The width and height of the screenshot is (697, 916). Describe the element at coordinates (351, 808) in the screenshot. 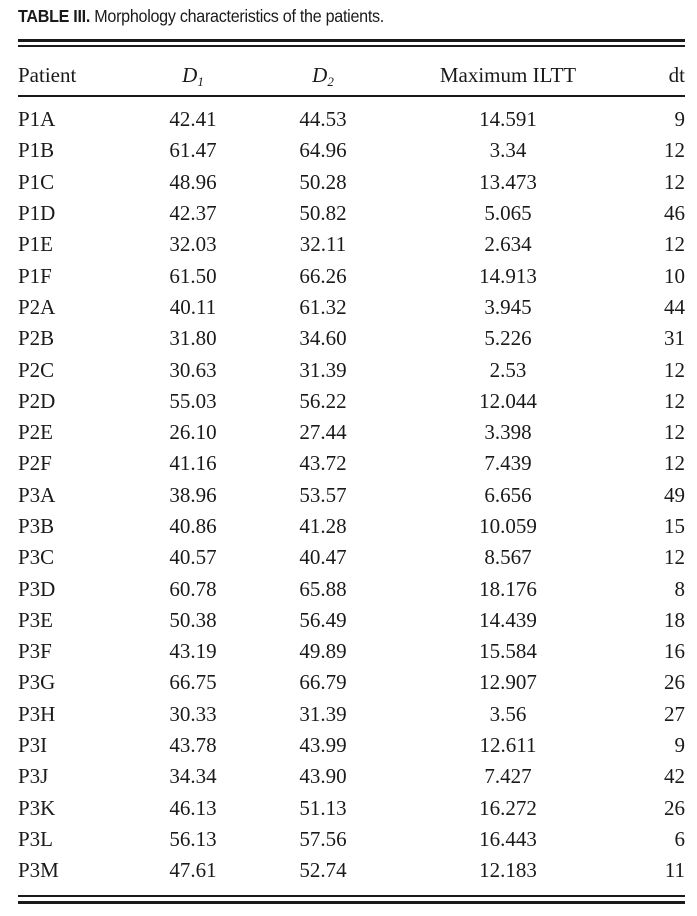

I see `table-row: P3K 46.13 51.13 16.272 26` at that location.